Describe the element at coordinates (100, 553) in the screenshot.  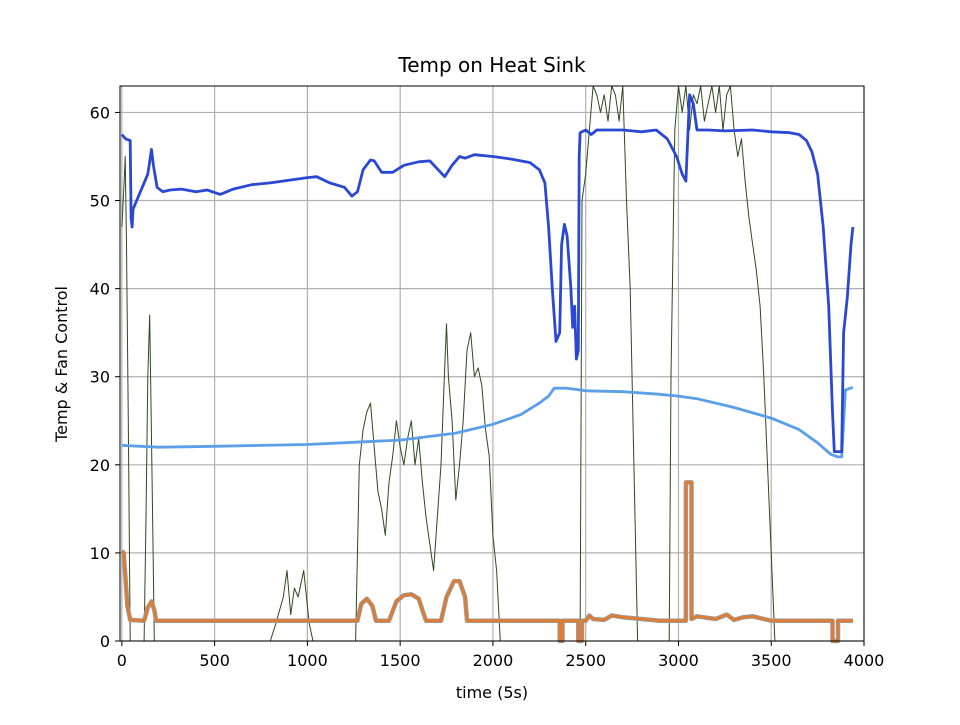
I see `y-tick-label: 10` at that location.